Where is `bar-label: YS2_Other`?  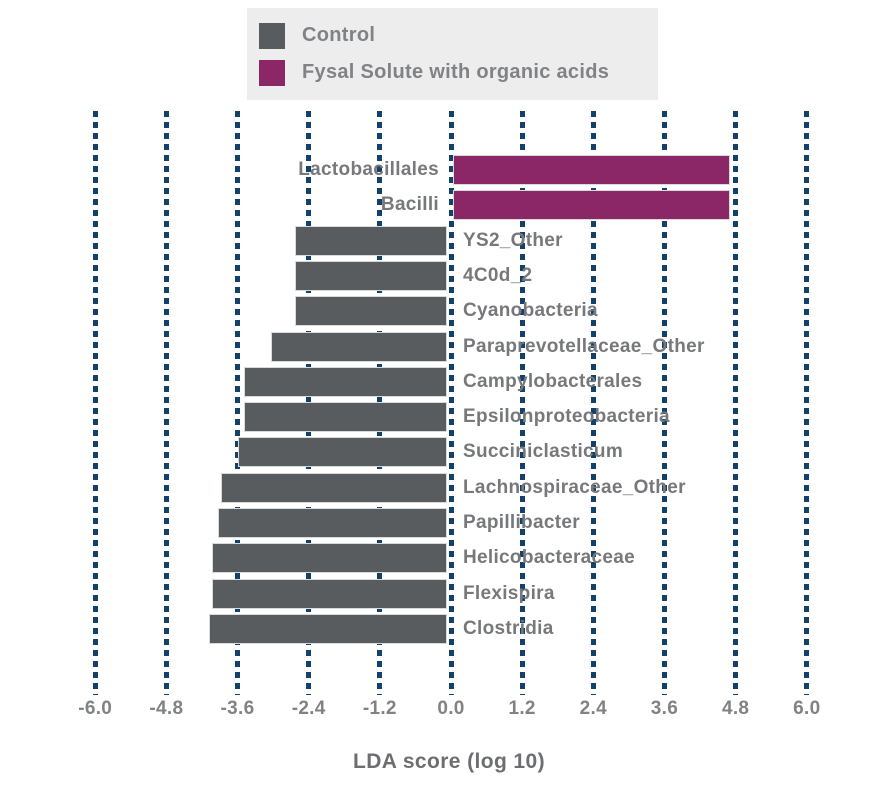
bar-label: YS2_Other is located at coordinates (513, 240).